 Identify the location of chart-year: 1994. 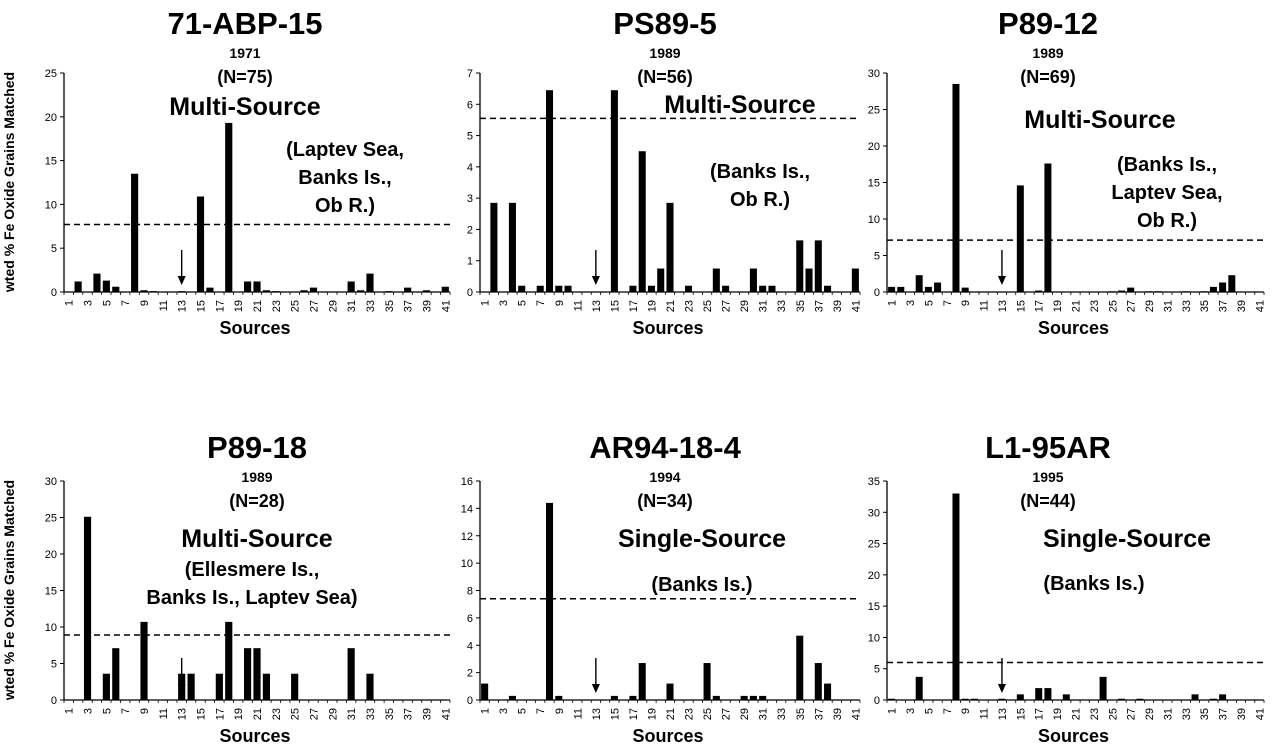
(664, 477).